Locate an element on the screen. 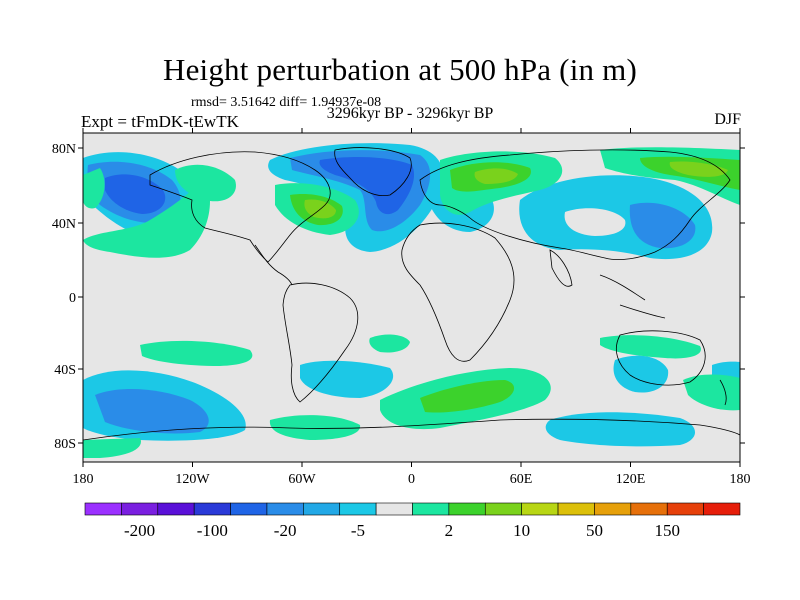 This screenshot has width=800, height=600. lon-tick-label: 60E is located at coordinates (521, 479).